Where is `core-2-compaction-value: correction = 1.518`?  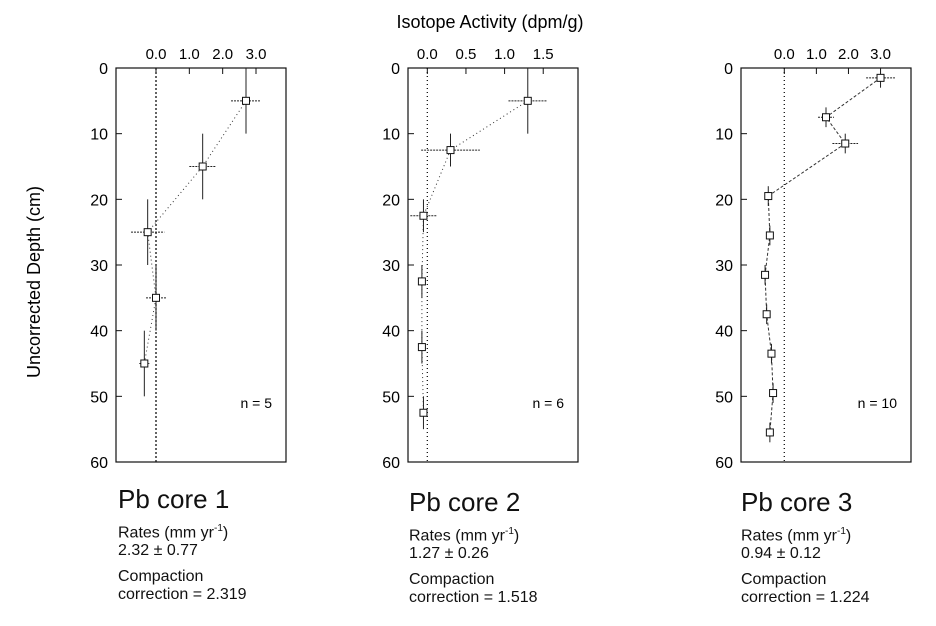
core-2-compaction-value: correction = 1.518 is located at coordinates (473, 598).